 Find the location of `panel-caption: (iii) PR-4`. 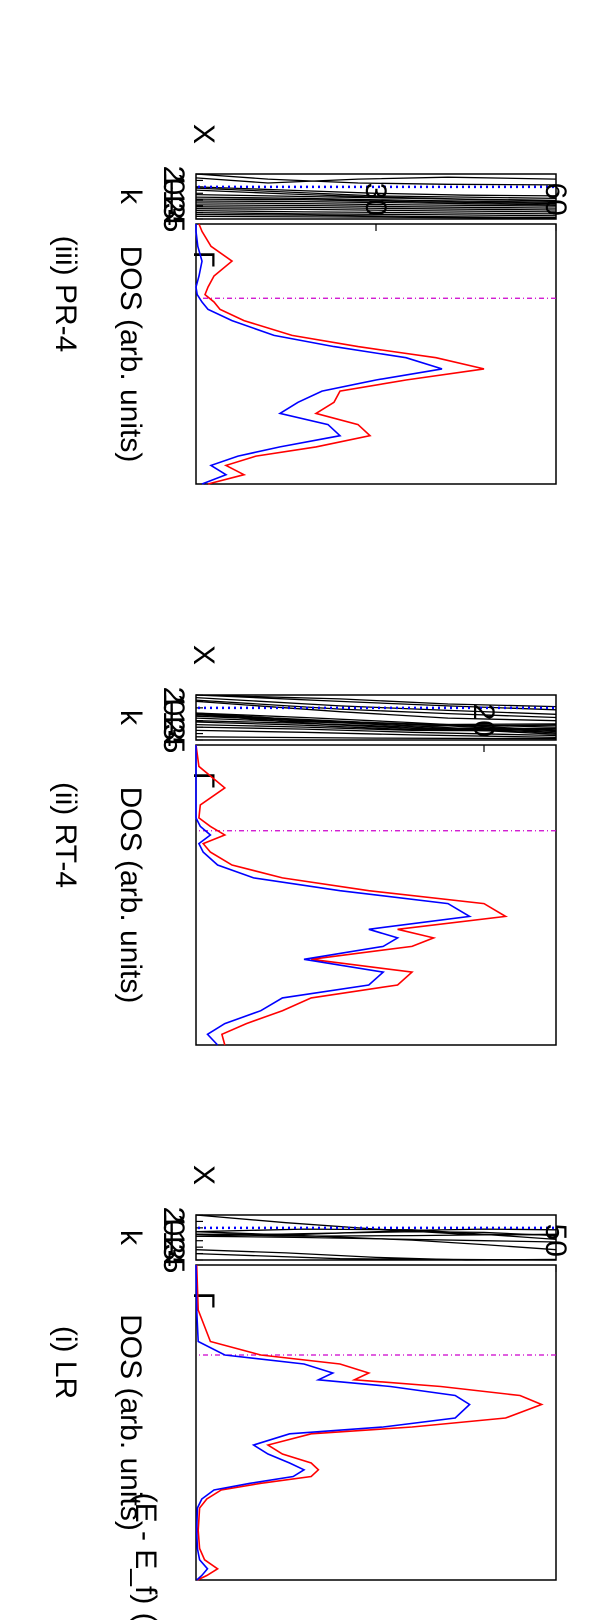

panel-caption: (iii) PR-4 is located at coordinates (65, 294).